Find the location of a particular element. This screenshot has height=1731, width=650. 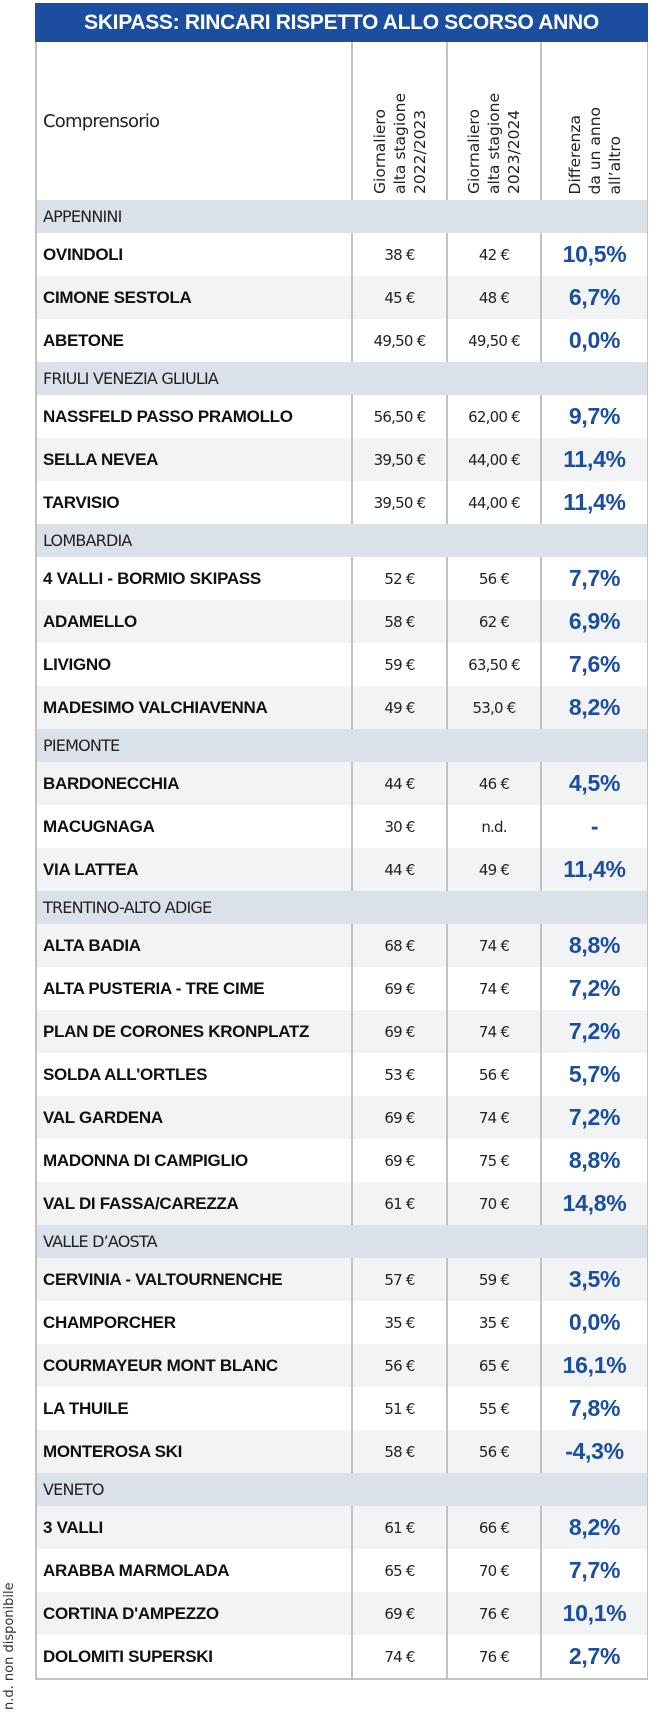

price-difference: 10,5% is located at coordinates (593, 254).